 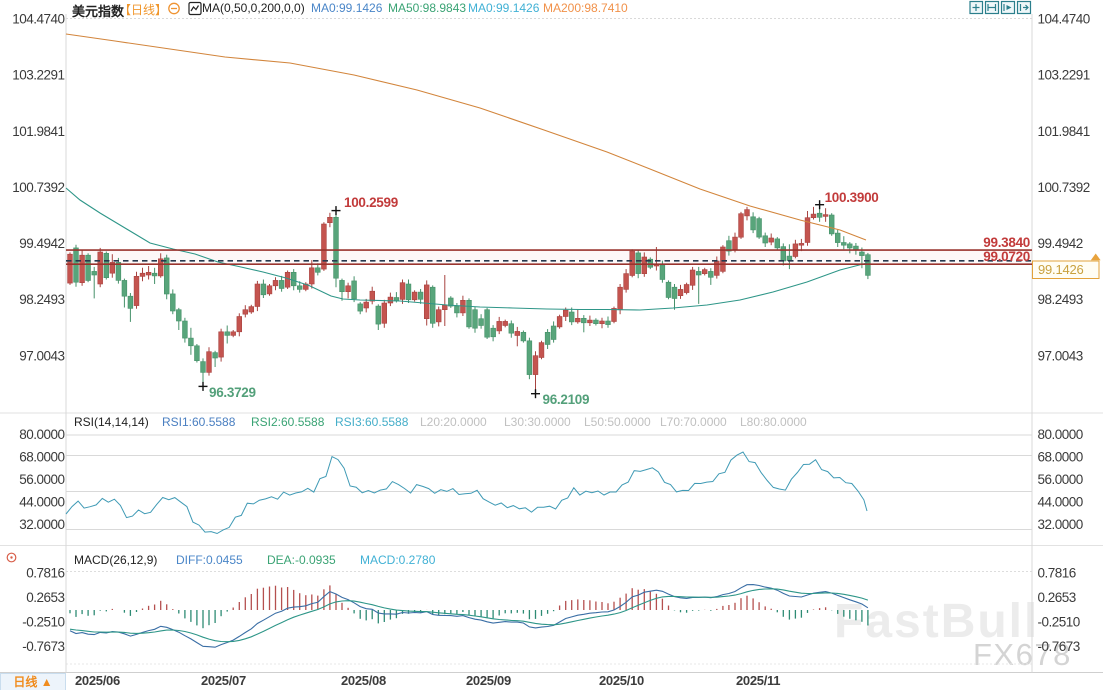 I want to click on svg-text: 100.2599, so click(x=371, y=202).